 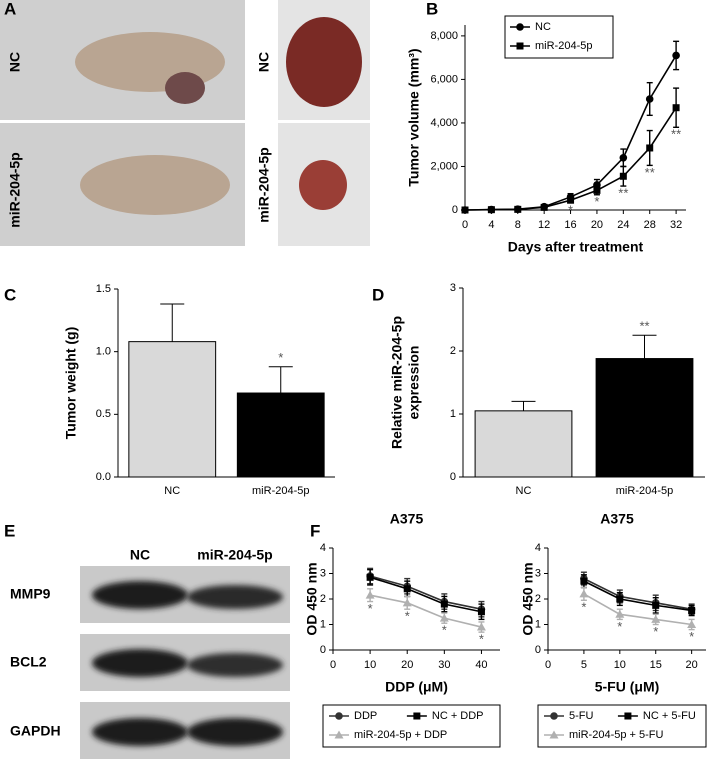 What do you see at coordinates (576, 247) in the screenshot?
I see `x-axis-label: Days after treatment` at bounding box center [576, 247].